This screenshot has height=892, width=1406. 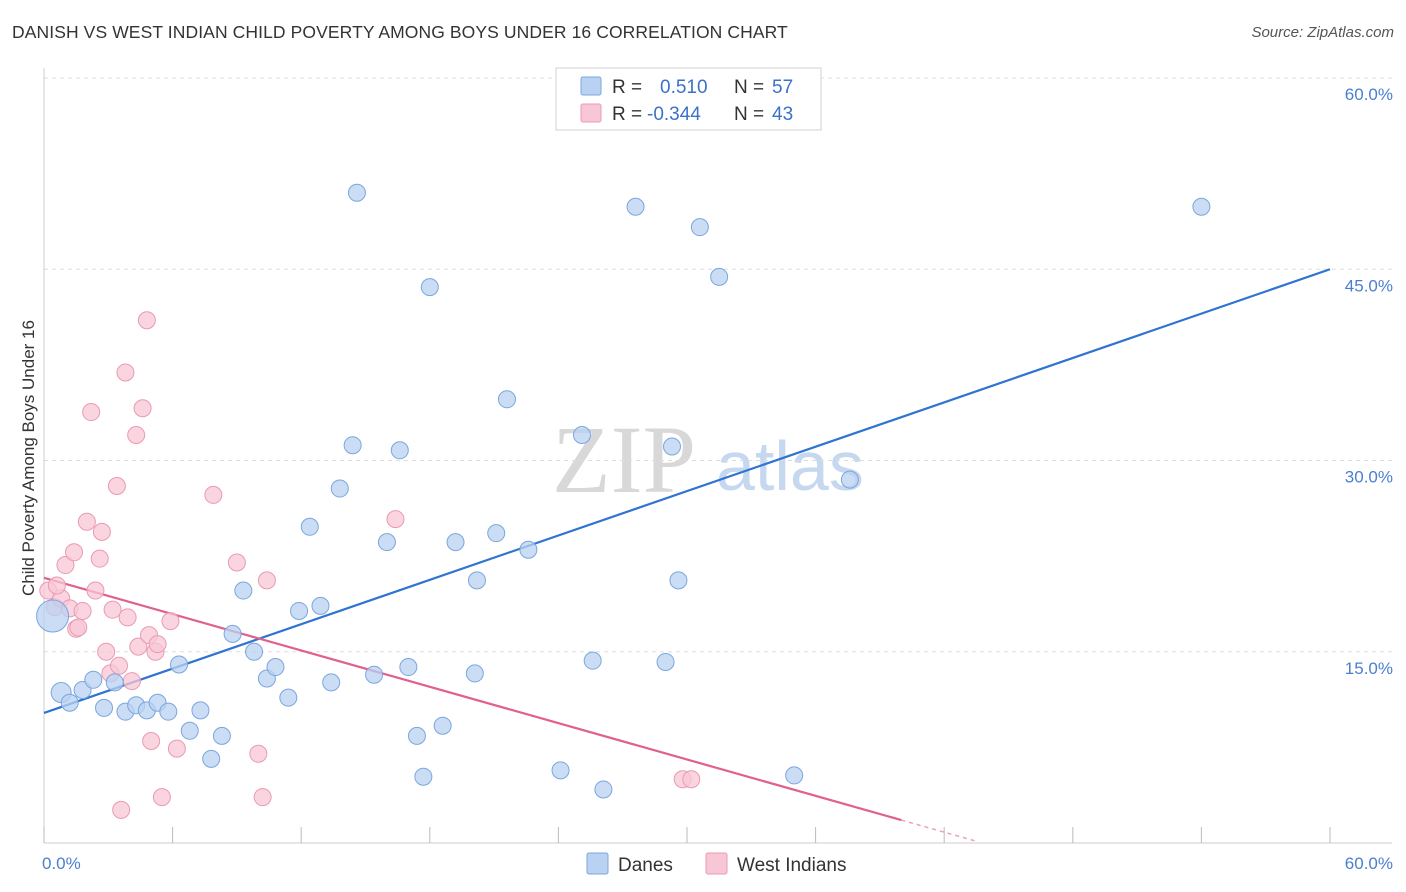 I want to click on correlation-legend: R = 0.510 N = 57 R = -0.344 N = 43, so click(x=688, y=99).